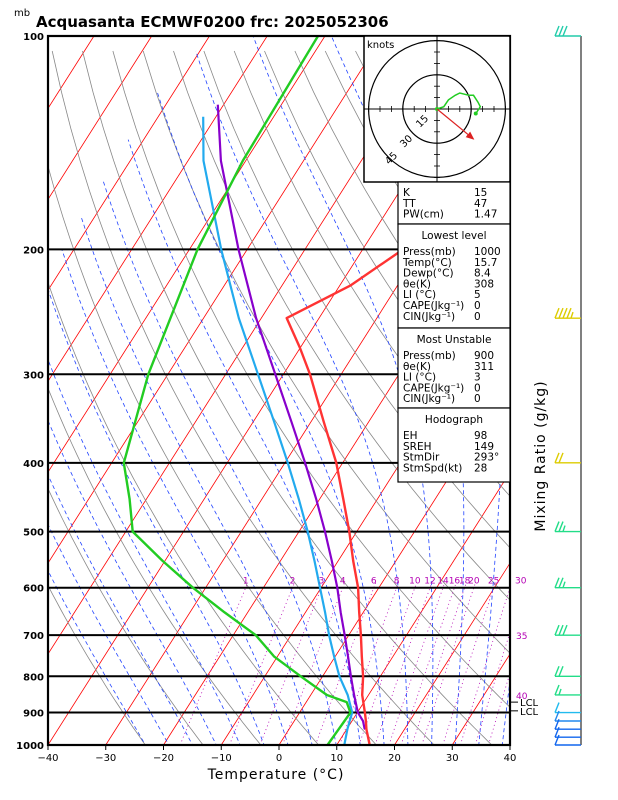 Image resolution: width=618 pixels, height=800 pixels. Describe the element at coordinates (429, 399) in the screenshot. I see `panel-row-label: CIN(Jkg⁻¹)` at that location.